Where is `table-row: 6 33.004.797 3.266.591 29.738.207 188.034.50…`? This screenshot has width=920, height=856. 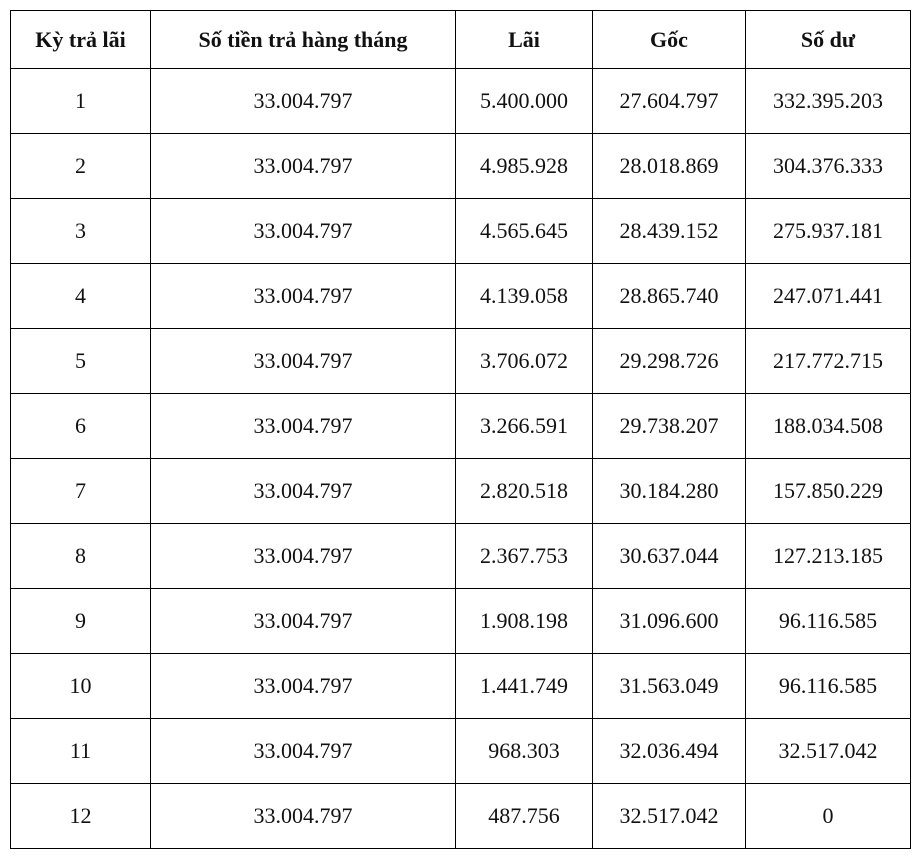
table-row: 6 33.004.797 3.266.591 29.738.207 188.034.50… is located at coordinates (460, 426).